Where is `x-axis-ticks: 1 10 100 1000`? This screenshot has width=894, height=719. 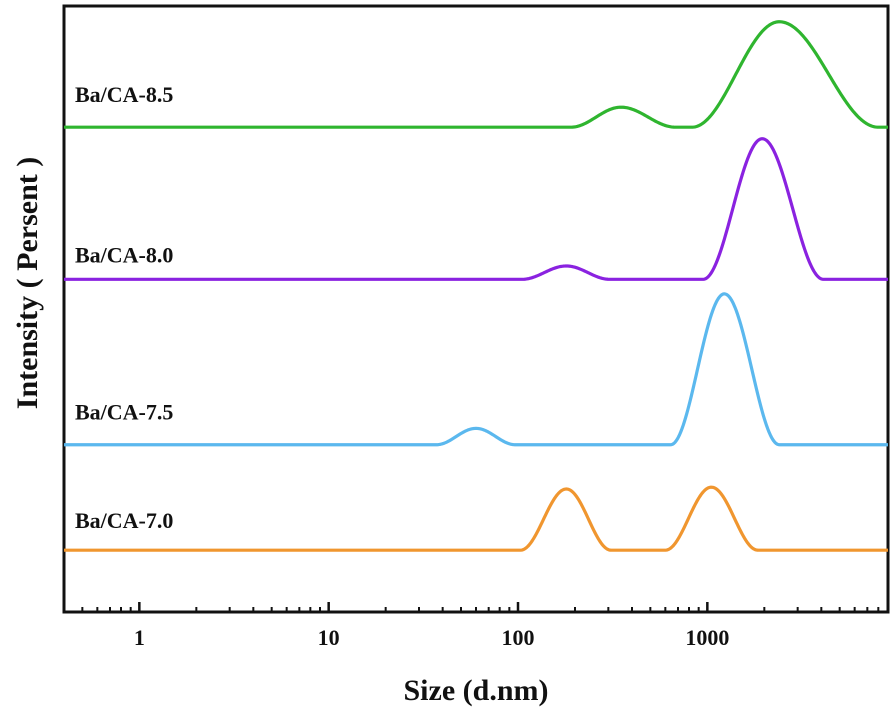 x-axis-ticks: 1 10 100 1000 is located at coordinates (480, 626).